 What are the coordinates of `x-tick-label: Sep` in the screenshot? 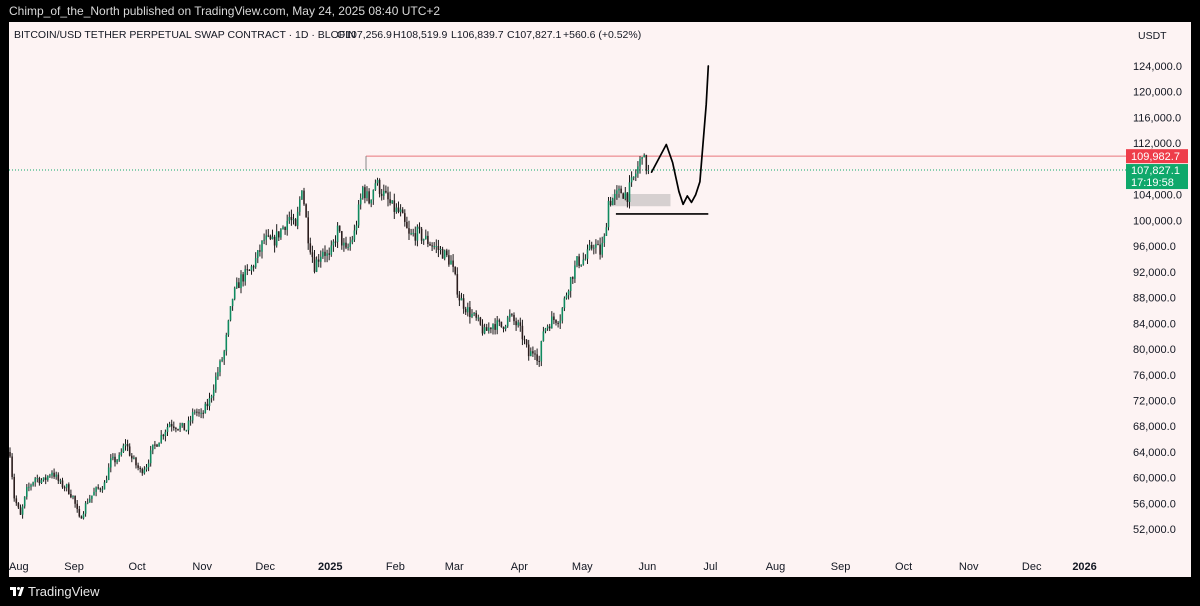 It's located at (74, 567).